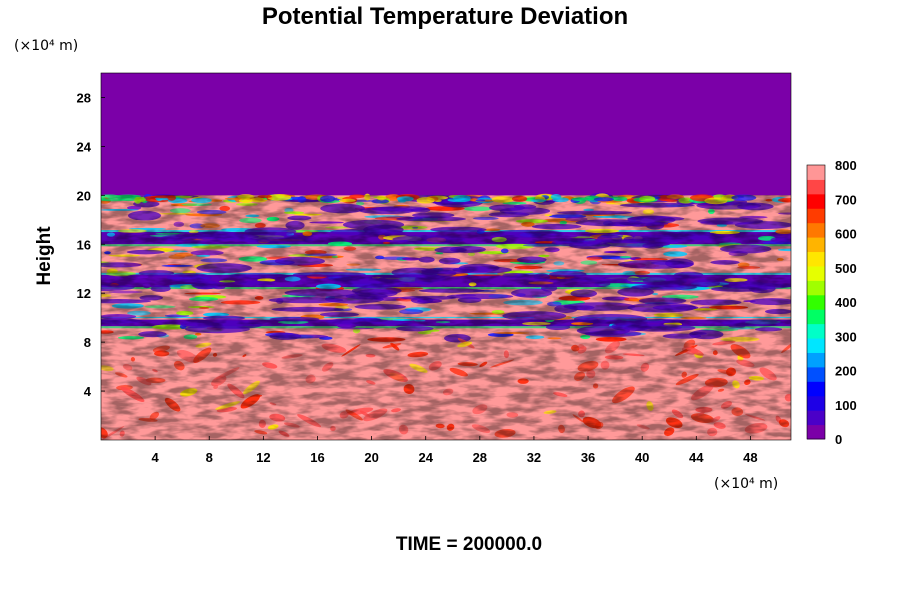 The image size is (900, 600). What do you see at coordinates (846, 302) in the screenshot?
I see `colorbar-tick-label: 400` at bounding box center [846, 302].